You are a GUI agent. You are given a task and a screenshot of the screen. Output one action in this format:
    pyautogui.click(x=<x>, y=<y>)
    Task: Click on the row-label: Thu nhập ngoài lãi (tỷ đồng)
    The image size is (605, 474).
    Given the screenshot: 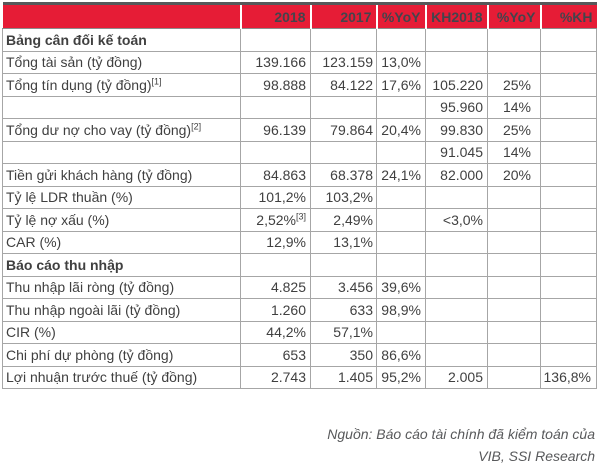 What is the action you would take?
    pyautogui.click(x=121, y=310)
    